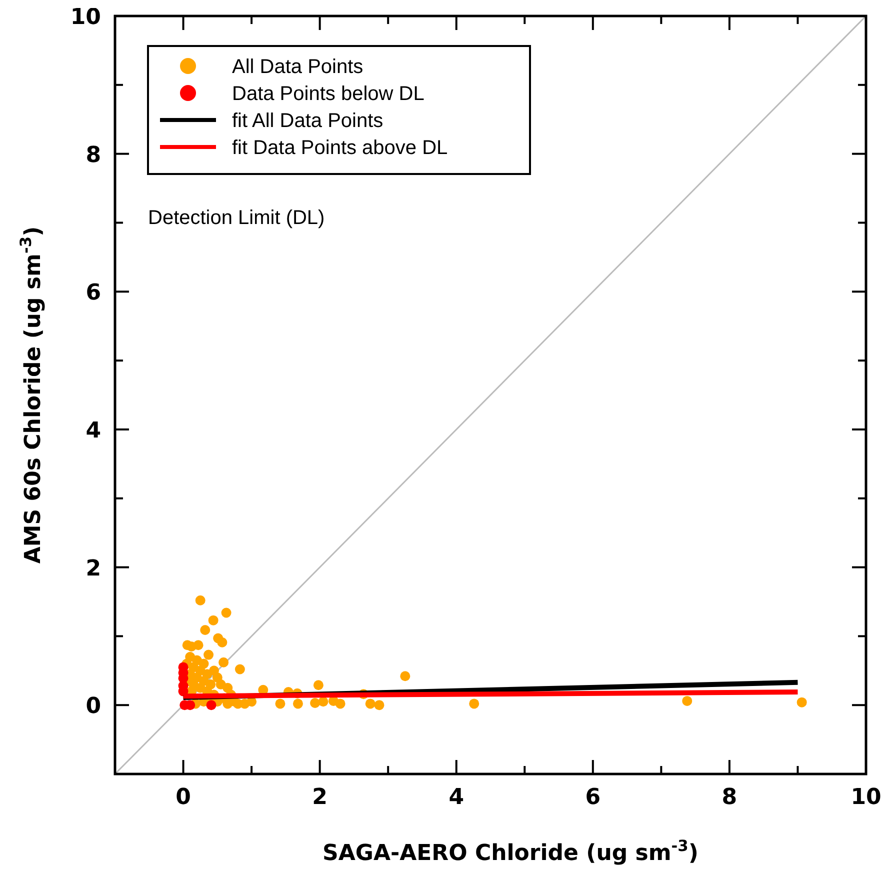  What do you see at coordinates (236, 218) in the screenshot?
I see `annotation: Detection Limit (DL)` at bounding box center [236, 218].